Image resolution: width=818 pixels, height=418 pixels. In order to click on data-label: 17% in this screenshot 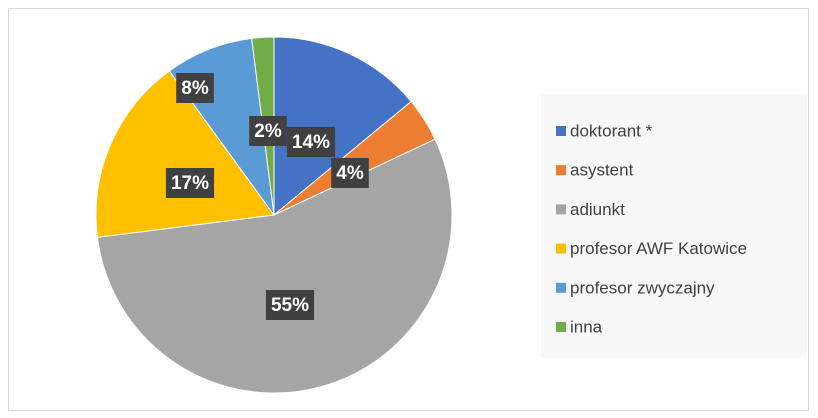, I will do `click(190, 183)`.